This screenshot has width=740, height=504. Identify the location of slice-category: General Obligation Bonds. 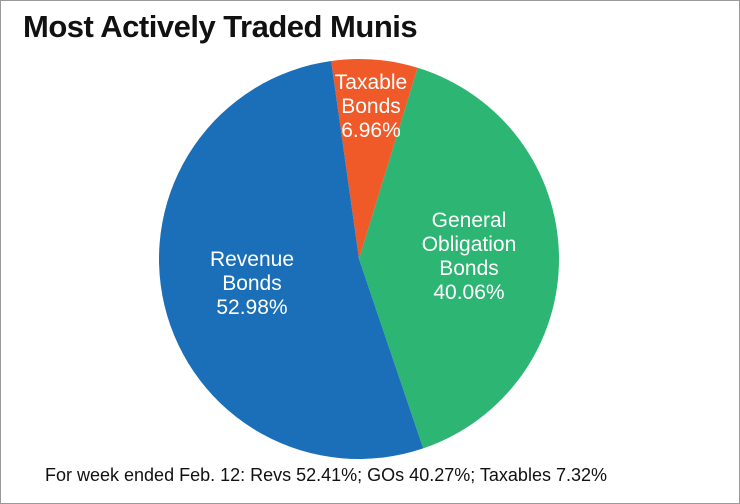
(469, 245).